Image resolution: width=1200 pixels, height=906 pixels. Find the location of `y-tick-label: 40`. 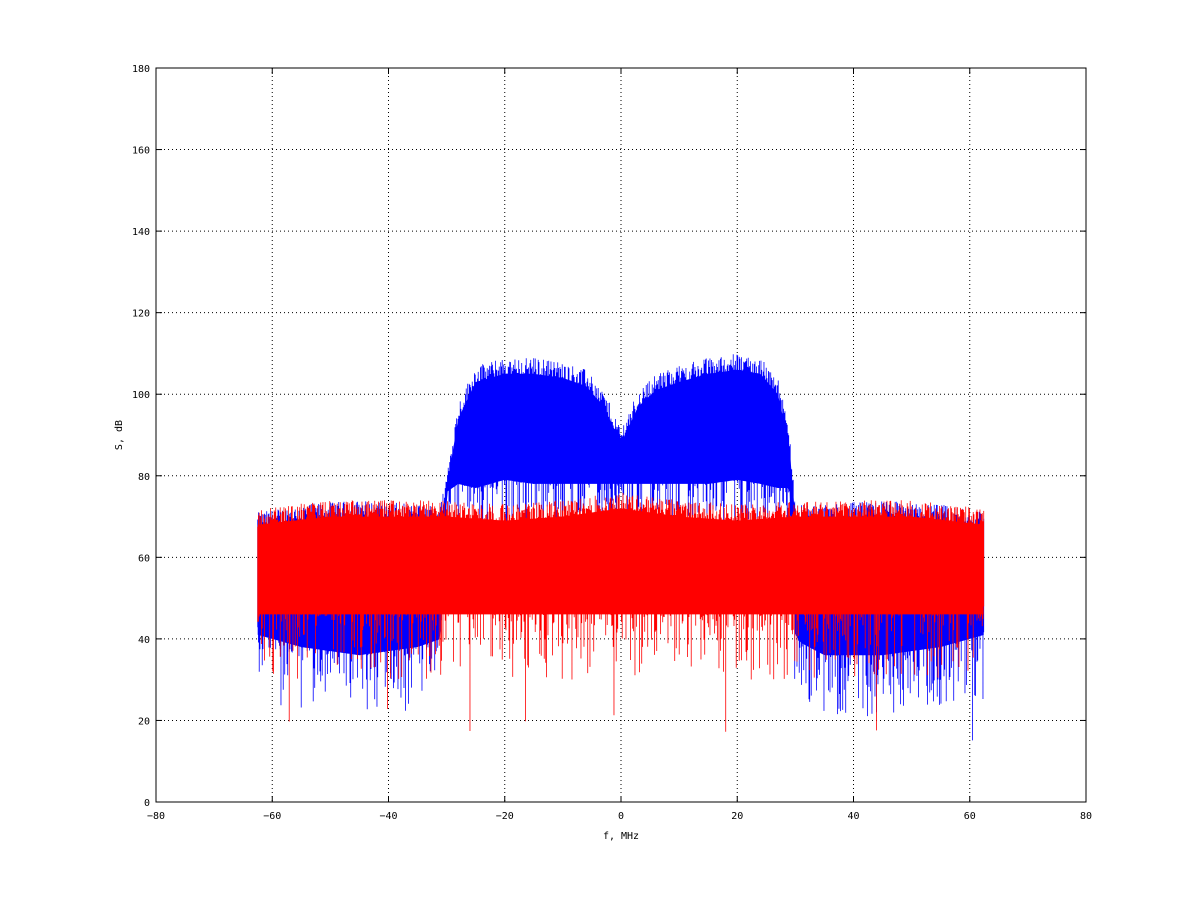

y-tick-label: 40 is located at coordinates (144, 640).